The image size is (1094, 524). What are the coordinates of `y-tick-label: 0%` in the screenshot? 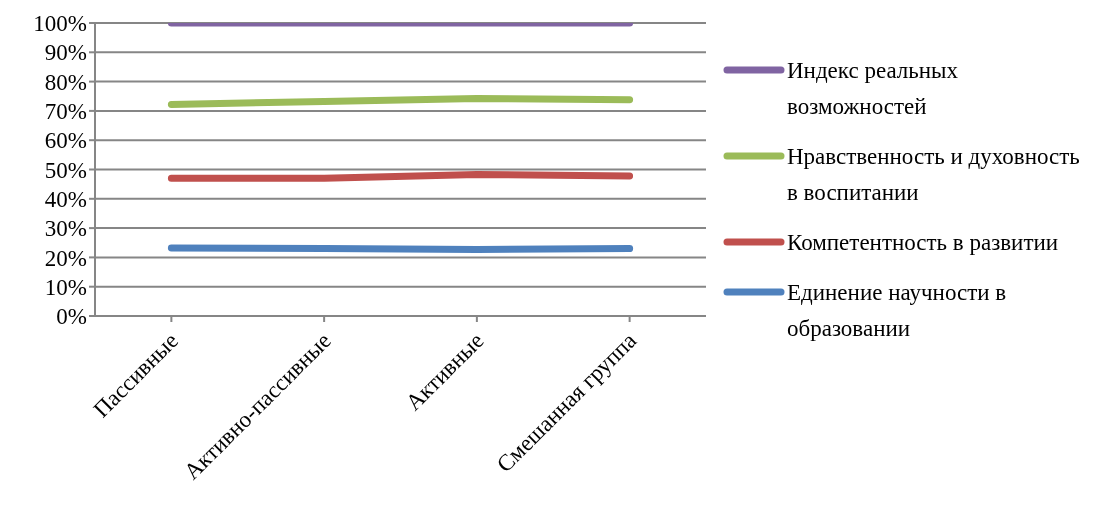 It's located at (71, 317).